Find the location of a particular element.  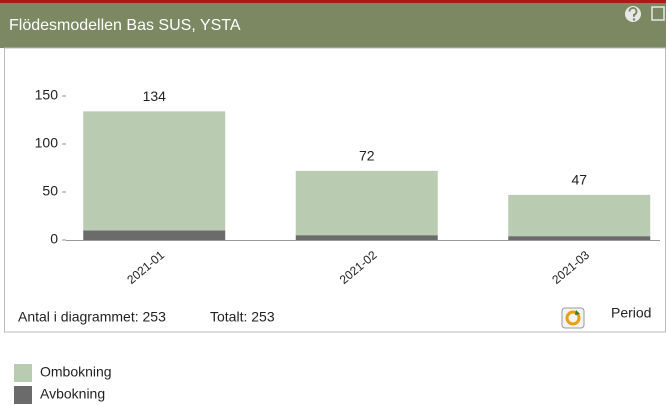

legend-label: Avbokning is located at coordinates (72, 394).